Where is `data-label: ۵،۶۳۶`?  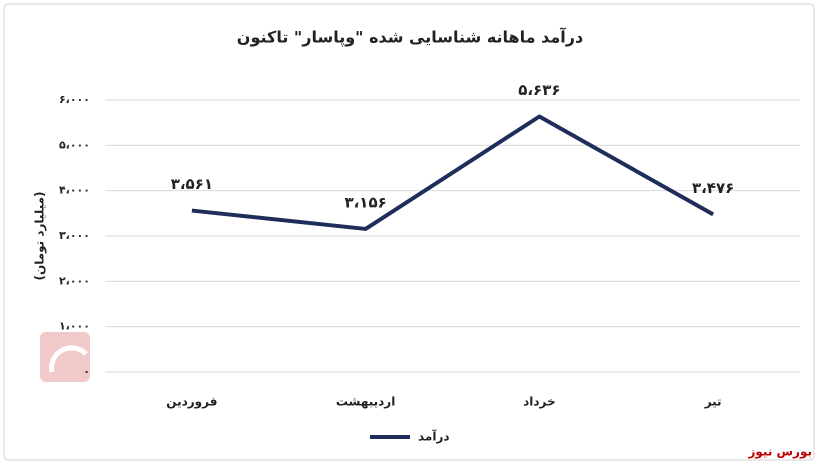
data-label: ۵،۶۳۶ is located at coordinates (539, 90).